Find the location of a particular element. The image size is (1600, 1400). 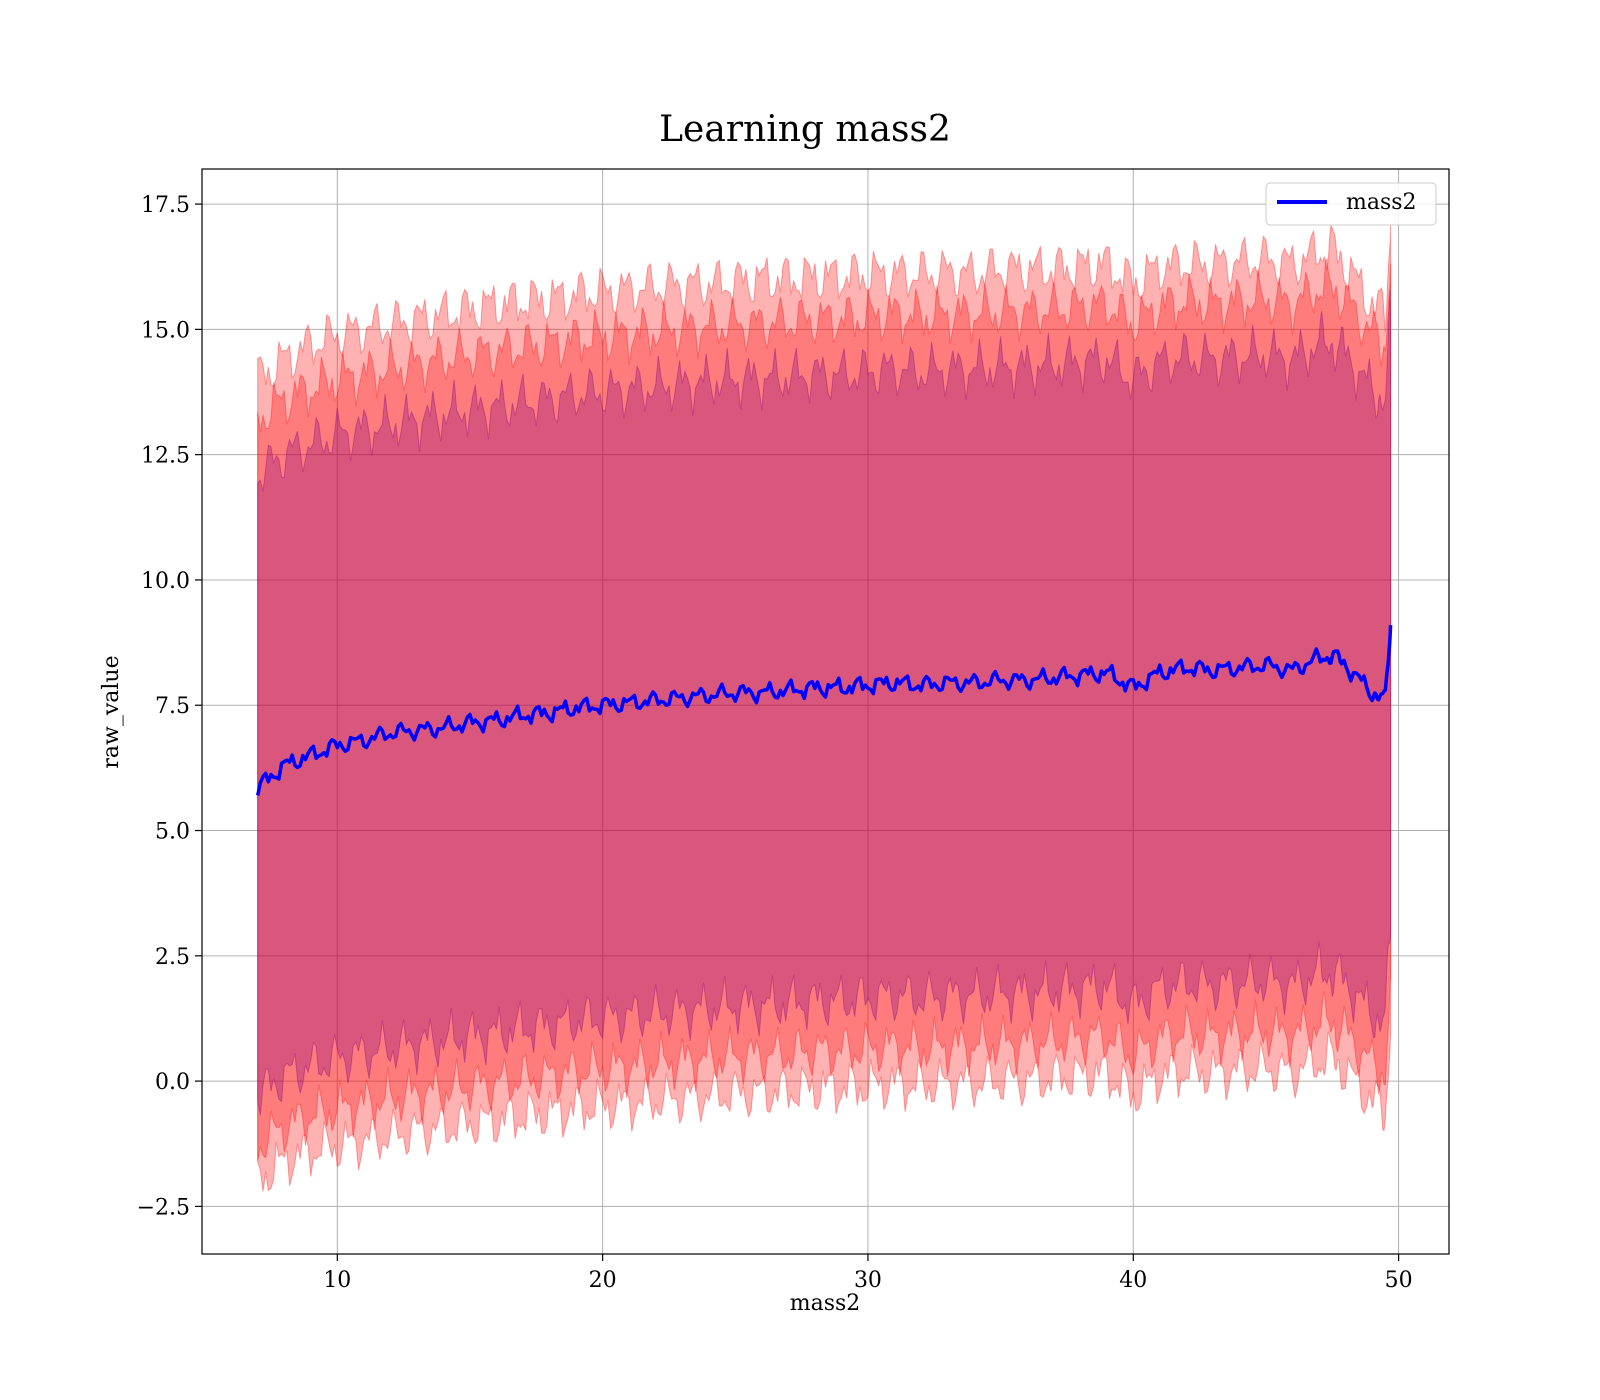

legend-box is located at coordinates (1351, 204).